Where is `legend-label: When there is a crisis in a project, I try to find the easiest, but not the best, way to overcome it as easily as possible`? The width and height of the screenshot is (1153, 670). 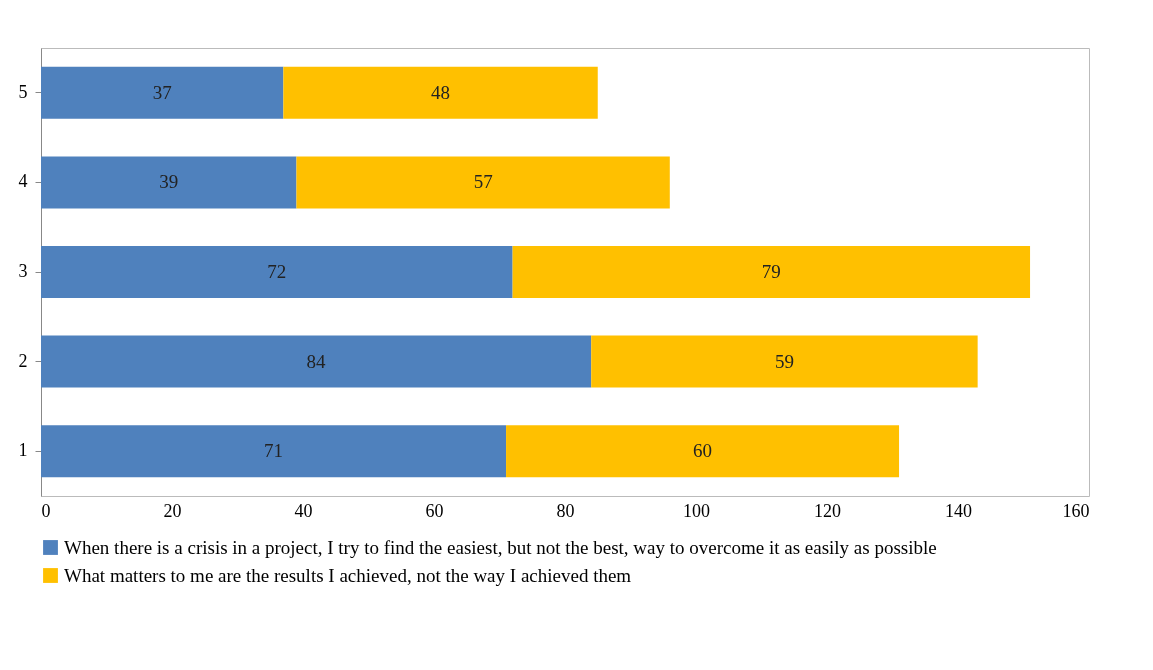
legend-label: When there is a crisis in a project, I try to find the easiest, but not the best, way to overcome it as easily as possible is located at coordinates (500, 547).